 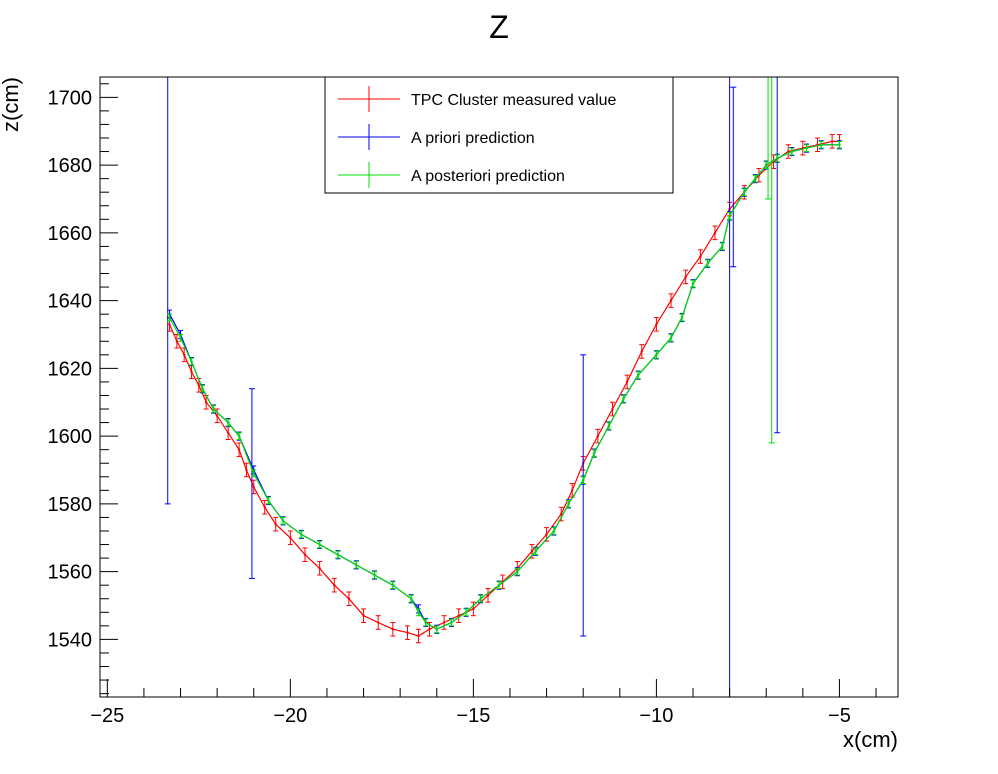 What do you see at coordinates (656, 716) in the screenshot?
I see `x-tick-label: −10` at bounding box center [656, 716].